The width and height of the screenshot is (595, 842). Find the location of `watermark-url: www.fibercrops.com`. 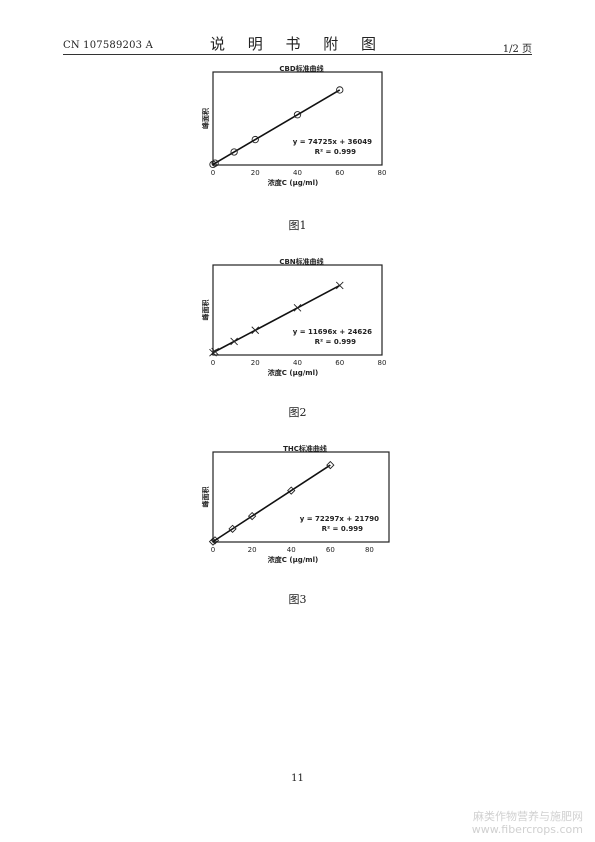

watermark-url: www.fibercrops.com is located at coordinates (527, 829).